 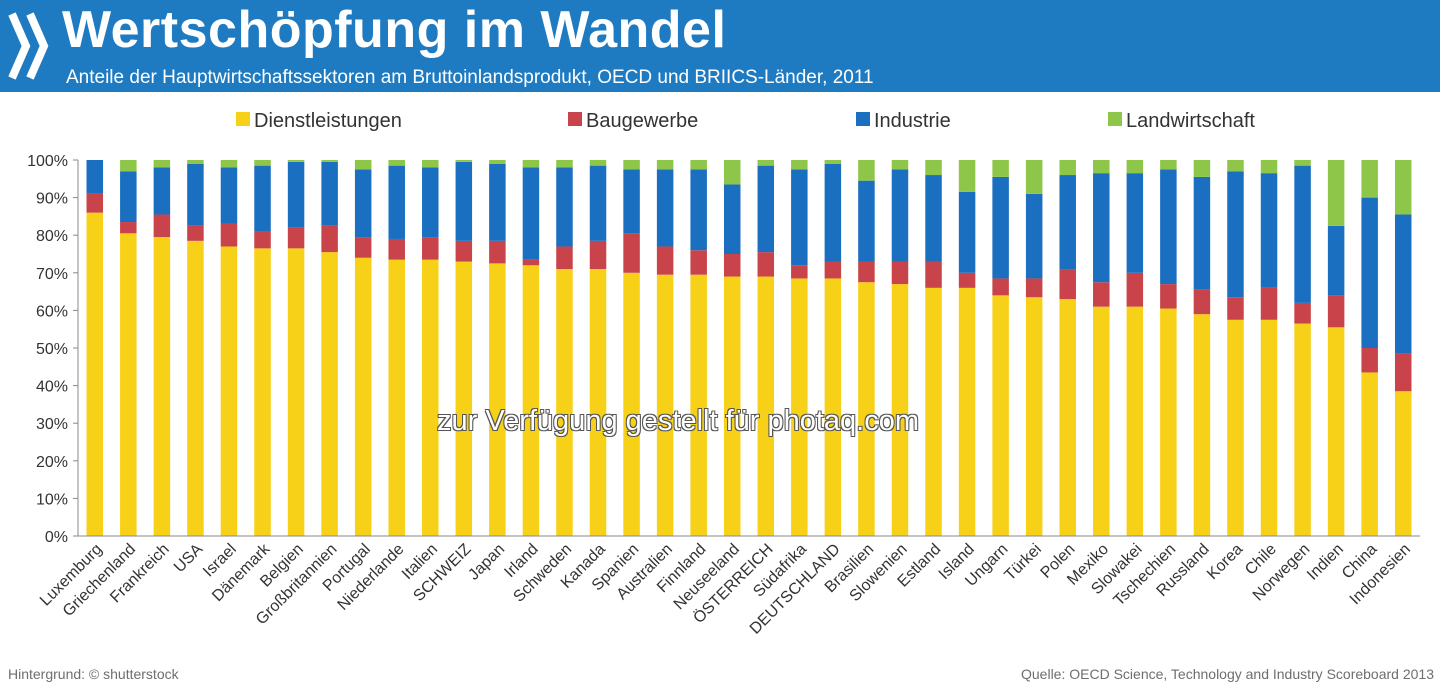 I want to click on legend-swatch, so click(x=575, y=119).